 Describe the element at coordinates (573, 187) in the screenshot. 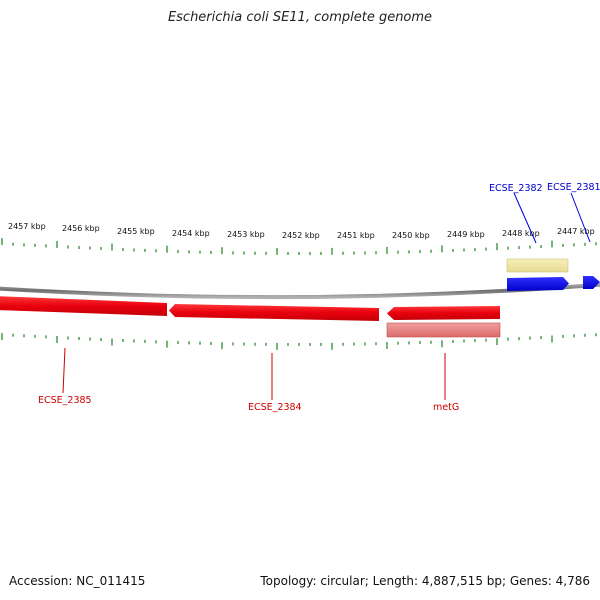

I see `gene-label-ecse-2381: ECSE_2381` at that location.